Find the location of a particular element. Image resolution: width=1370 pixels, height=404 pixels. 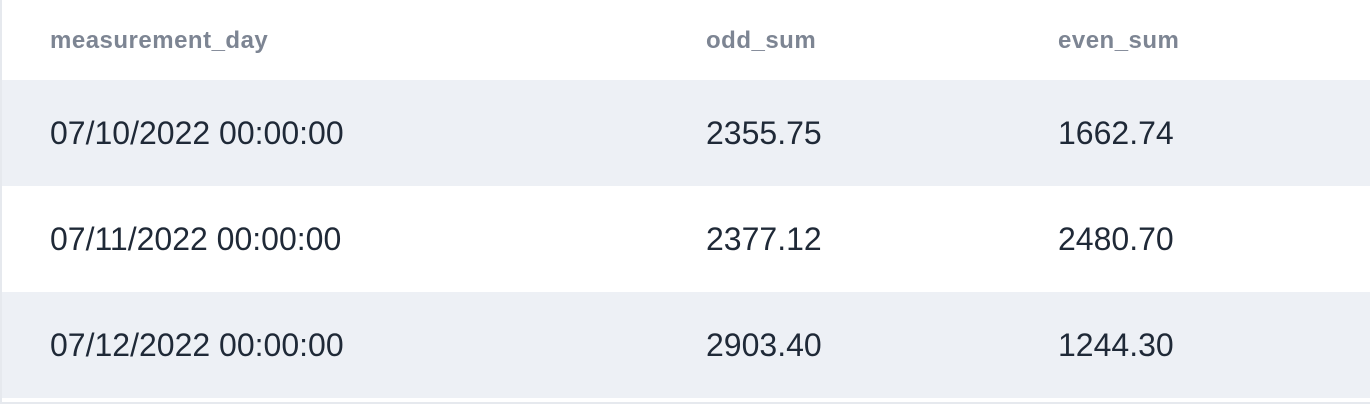

cell-even-sum: 1244.30 is located at coordinates (1116, 344).